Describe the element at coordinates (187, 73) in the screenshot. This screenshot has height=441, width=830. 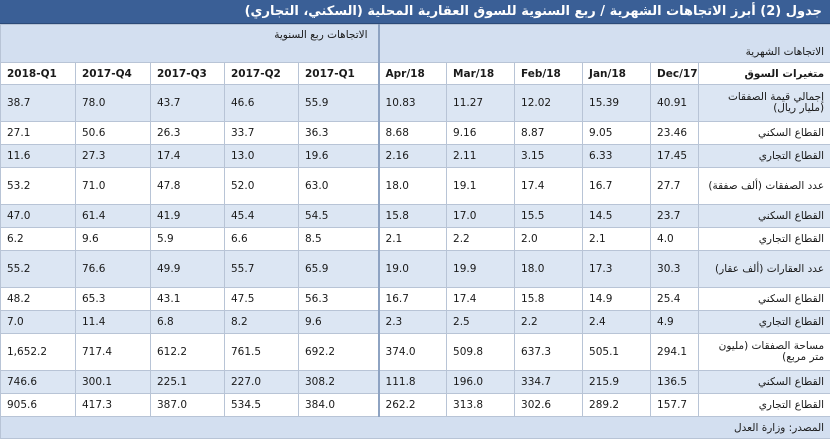
I see `column-header: 2017-Q3` at that location.